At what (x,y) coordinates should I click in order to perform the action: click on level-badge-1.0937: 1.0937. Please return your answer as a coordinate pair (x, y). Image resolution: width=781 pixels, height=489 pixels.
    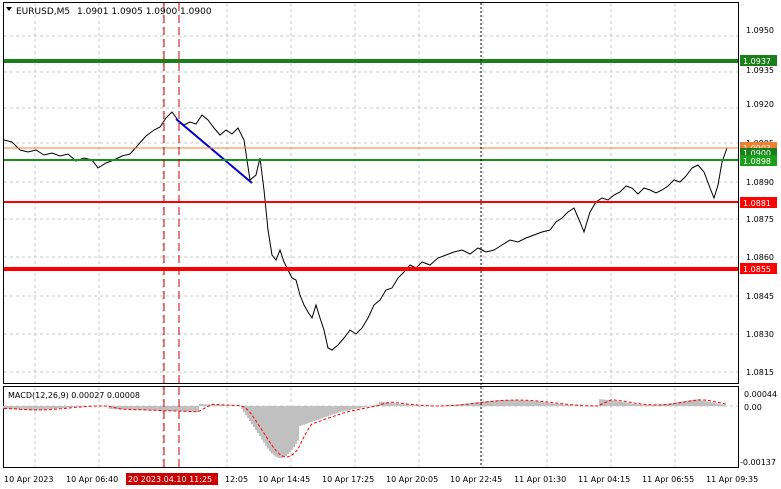
    Looking at the image, I should click on (758, 60).